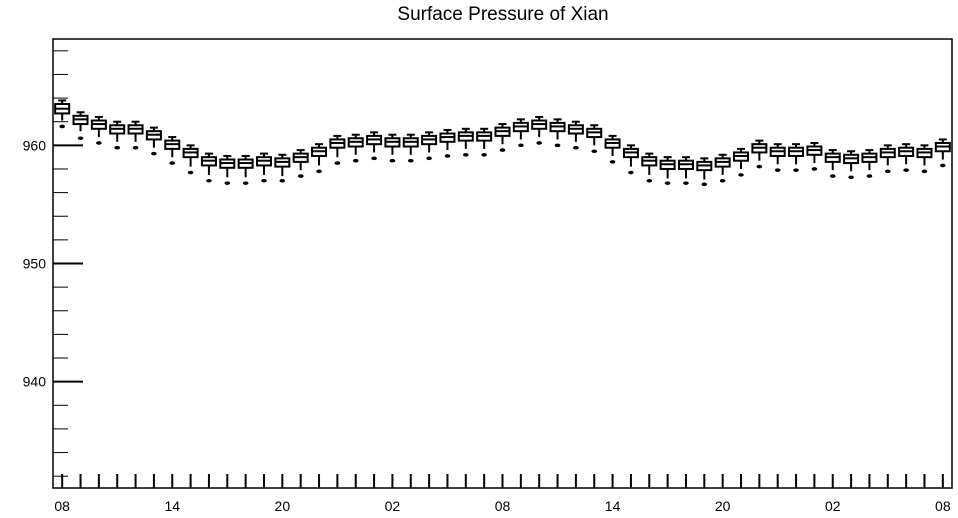 This screenshot has width=958, height=518. Describe the element at coordinates (35, 382) in the screenshot. I see `y-tick-label: 940` at that location.